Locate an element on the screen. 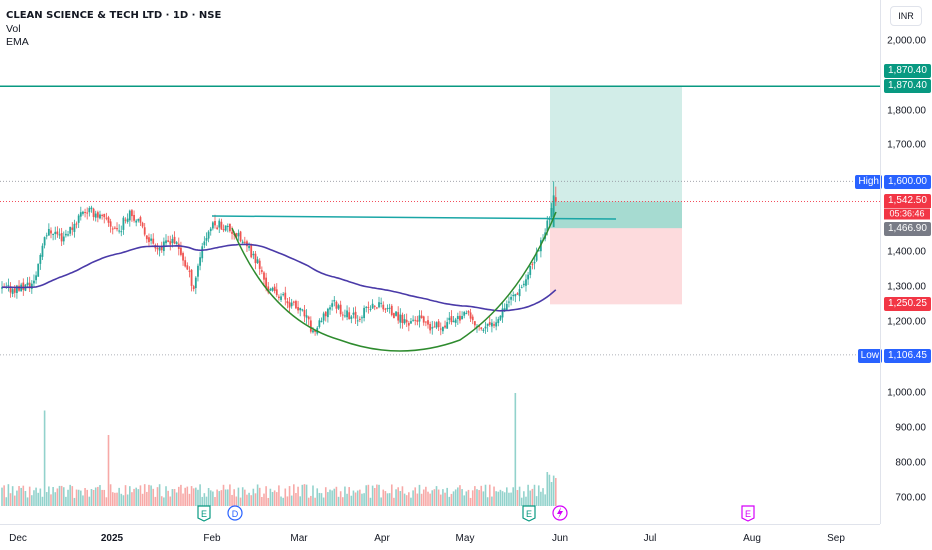 The height and width of the screenshot is (550, 932). target-price-tag: 1,870.40 is located at coordinates (907, 71).